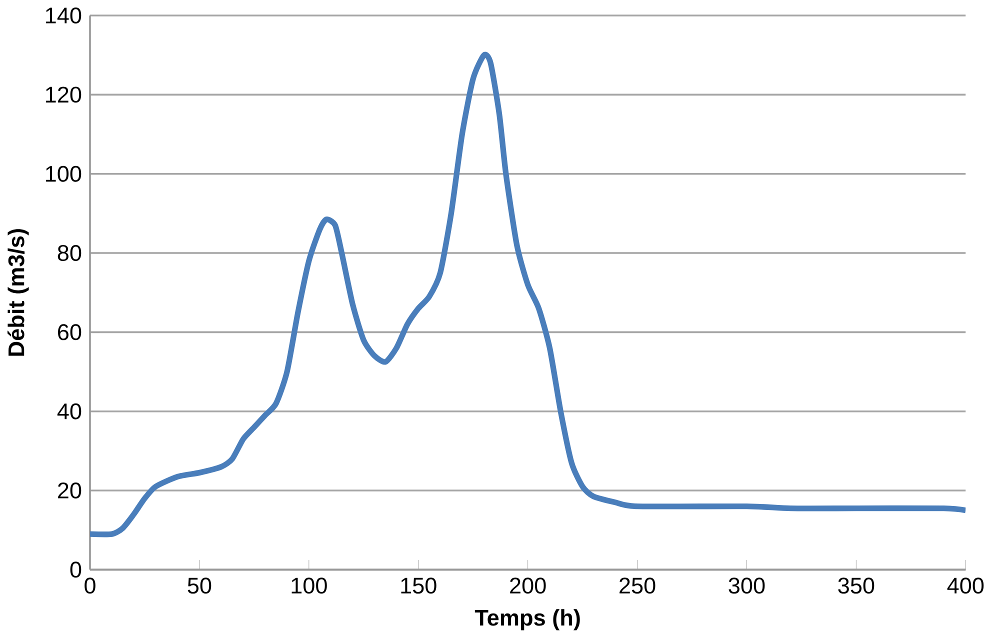 The image size is (992, 638). Describe the element at coordinates (70, 253) in the screenshot. I see `y-tick-label: 80` at that location.